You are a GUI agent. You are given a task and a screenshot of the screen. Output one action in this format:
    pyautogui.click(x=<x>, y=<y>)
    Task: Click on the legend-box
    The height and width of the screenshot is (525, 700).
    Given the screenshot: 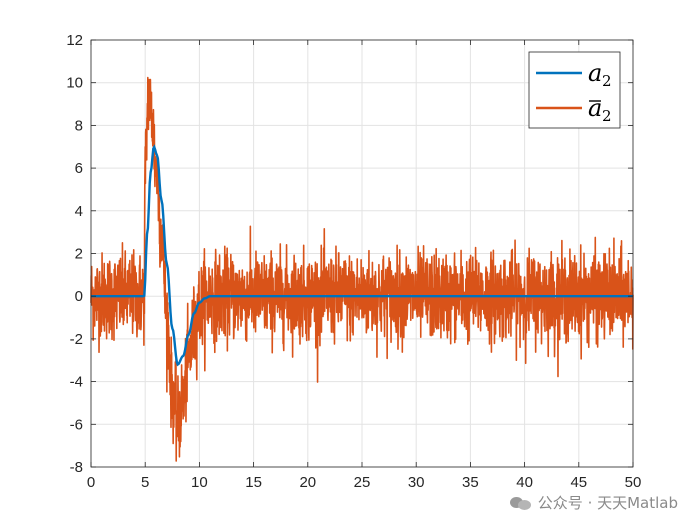 What is the action you would take?
    pyautogui.click(x=574, y=90)
    